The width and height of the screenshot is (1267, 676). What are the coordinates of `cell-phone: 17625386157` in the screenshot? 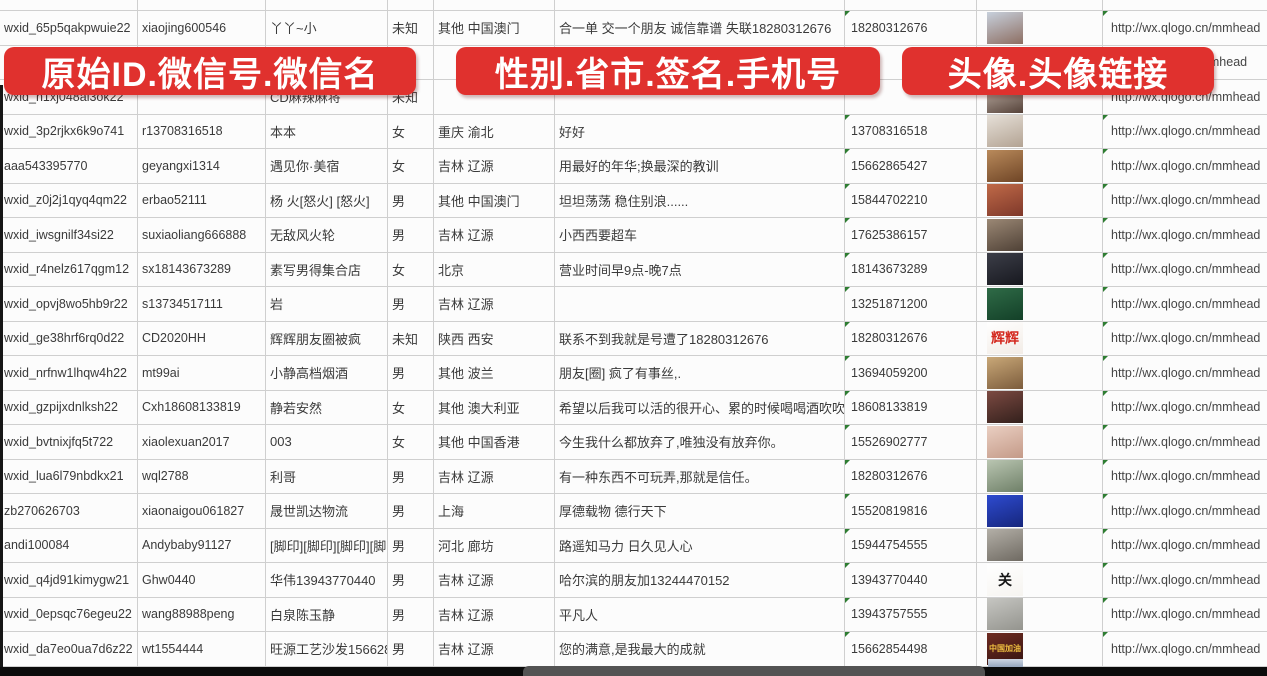 It's located at (911, 235).